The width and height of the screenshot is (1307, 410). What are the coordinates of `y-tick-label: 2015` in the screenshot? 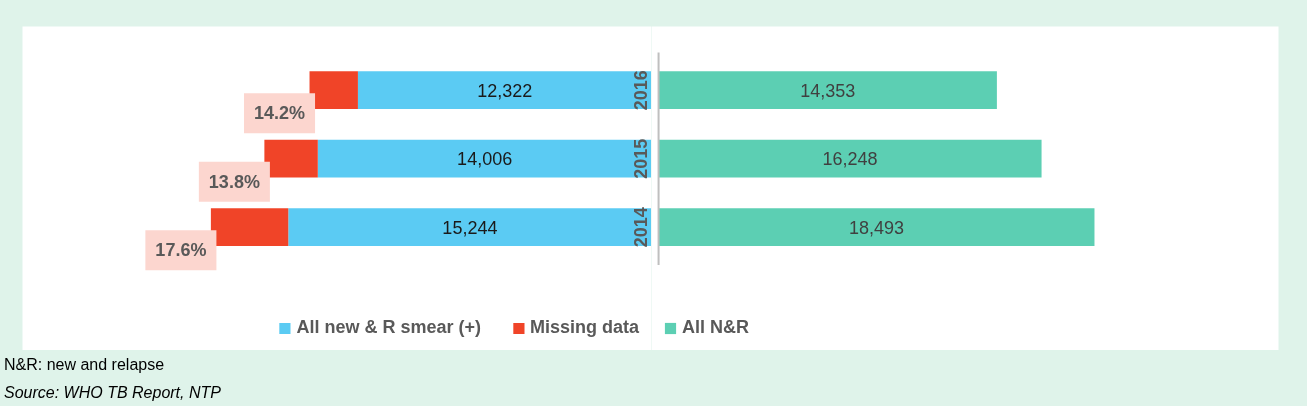 It's located at (641, 158).